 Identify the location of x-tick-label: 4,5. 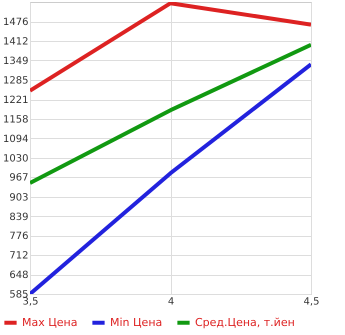
(312, 302).